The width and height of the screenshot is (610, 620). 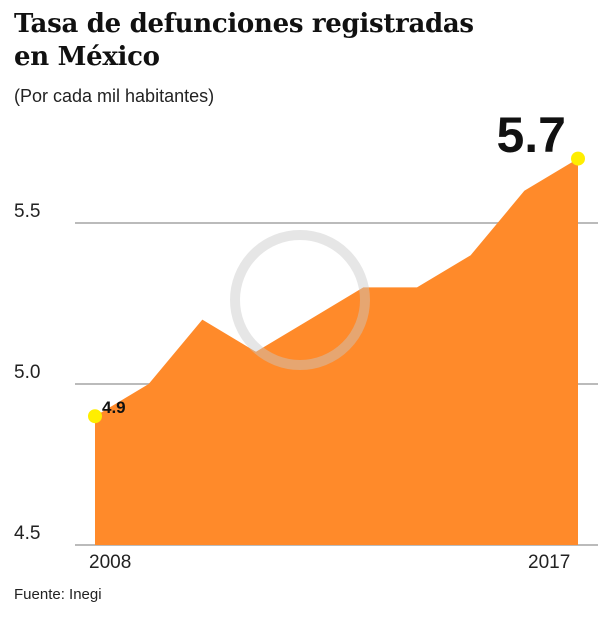 What do you see at coordinates (114, 96) in the screenshot?
I see `chart-subtitle: (Por cada mil habitantes)` at bounding box center [114, 96].